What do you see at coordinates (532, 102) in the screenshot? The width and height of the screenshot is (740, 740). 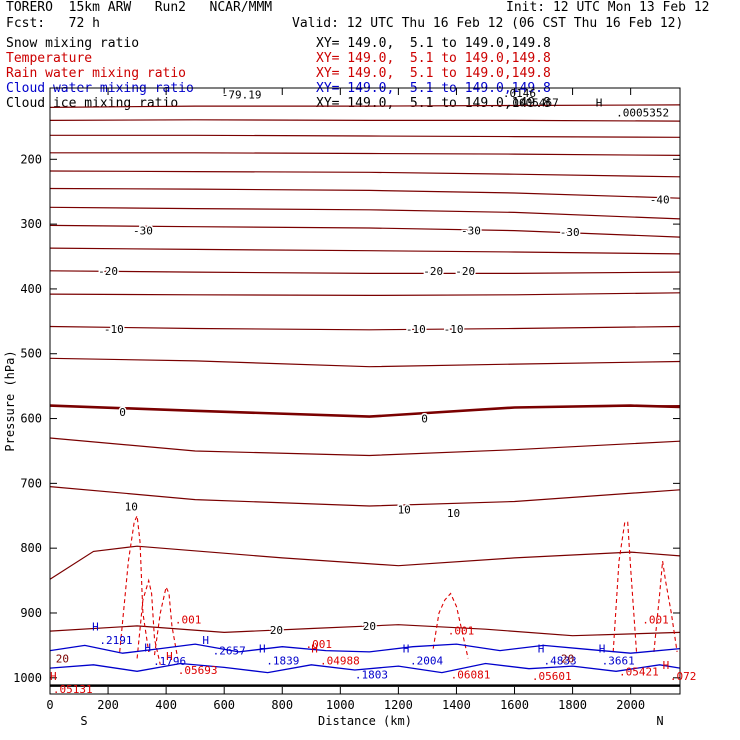 I see `maxmin-label: .0005467` at bounding box center [532, 102].